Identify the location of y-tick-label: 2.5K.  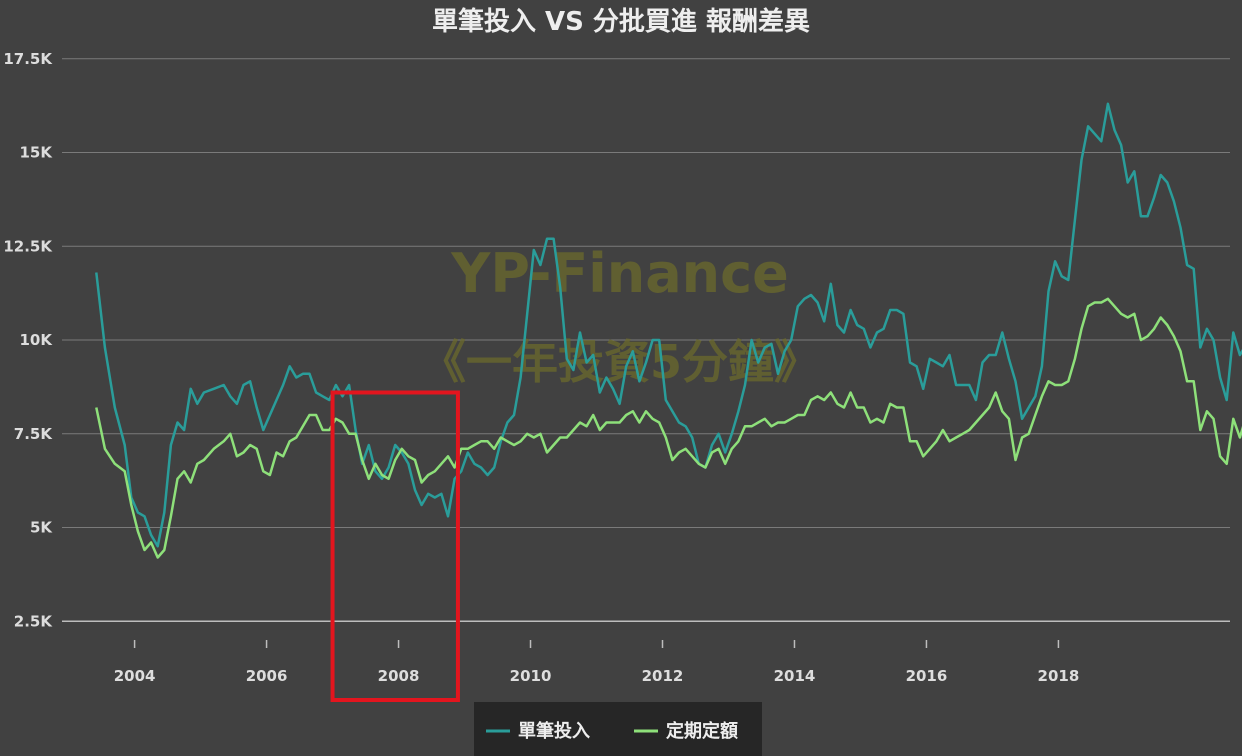
(34, 621).